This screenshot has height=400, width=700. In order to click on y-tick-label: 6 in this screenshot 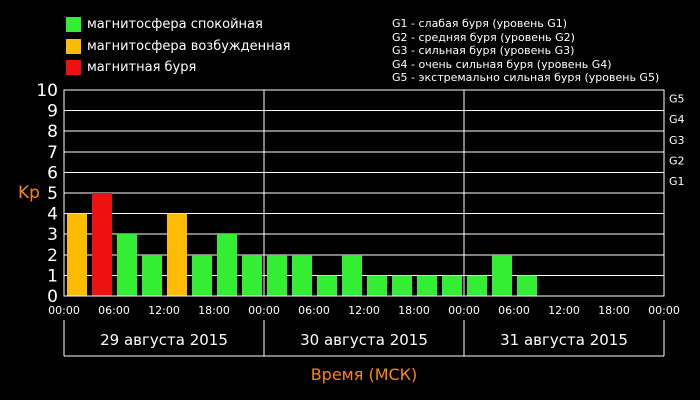, I will do `click(52, 173)`.